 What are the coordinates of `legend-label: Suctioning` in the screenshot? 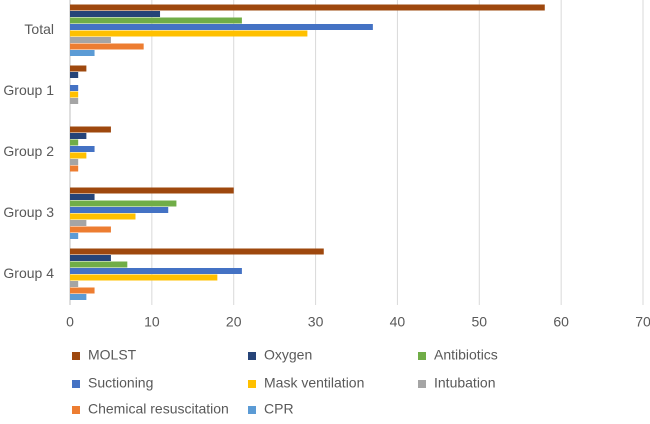 It's located at (120, 383).